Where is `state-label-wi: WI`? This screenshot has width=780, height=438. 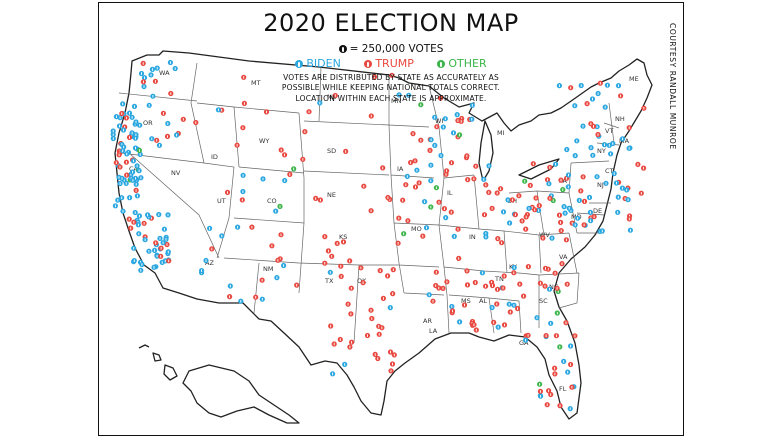 state-label-wi: WI is located at coordinates (439, 121).